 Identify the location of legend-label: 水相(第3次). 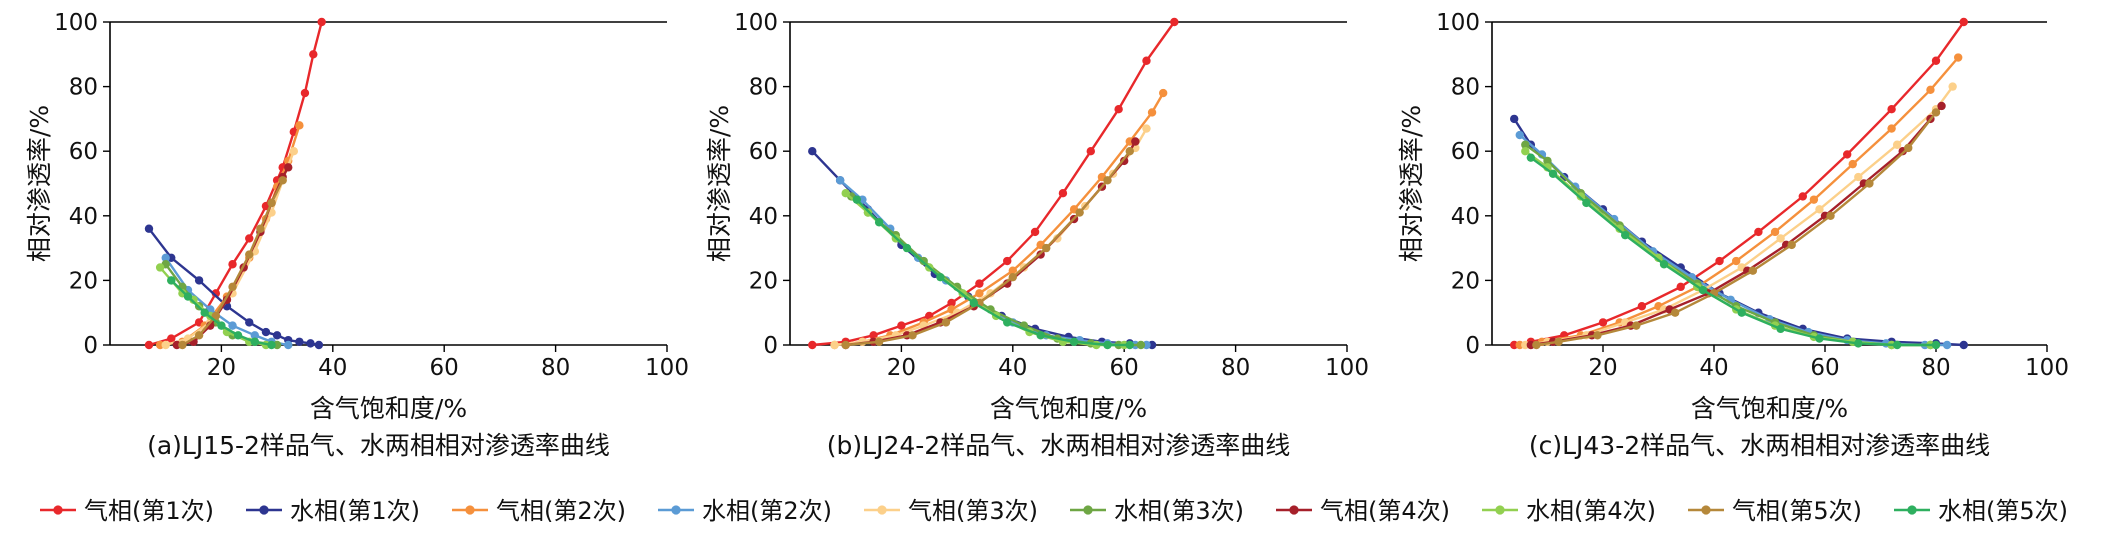
(1179, 511).